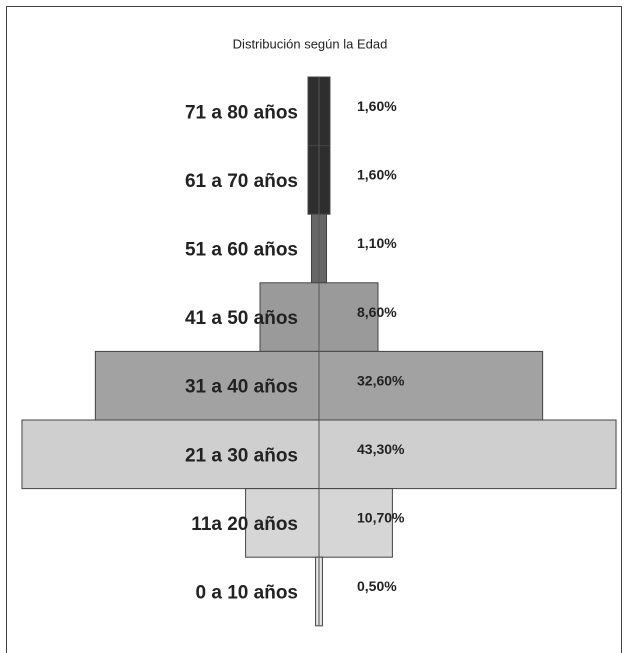  Describe the element at coordinates (247, 593) in the screenshot. I see `category-label: 0 a 10 años` at that location.